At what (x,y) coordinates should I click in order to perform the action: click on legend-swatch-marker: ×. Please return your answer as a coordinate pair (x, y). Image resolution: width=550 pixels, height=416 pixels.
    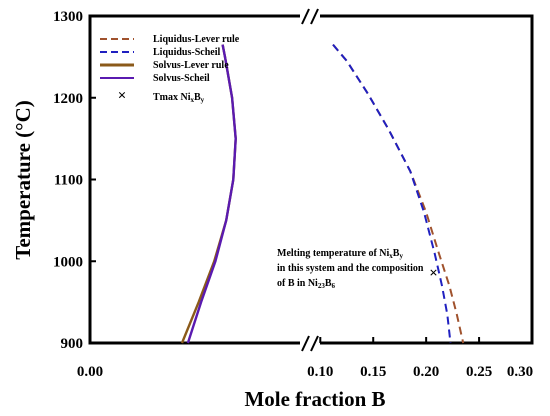
    Looking at the image, I should click on (122, 96).